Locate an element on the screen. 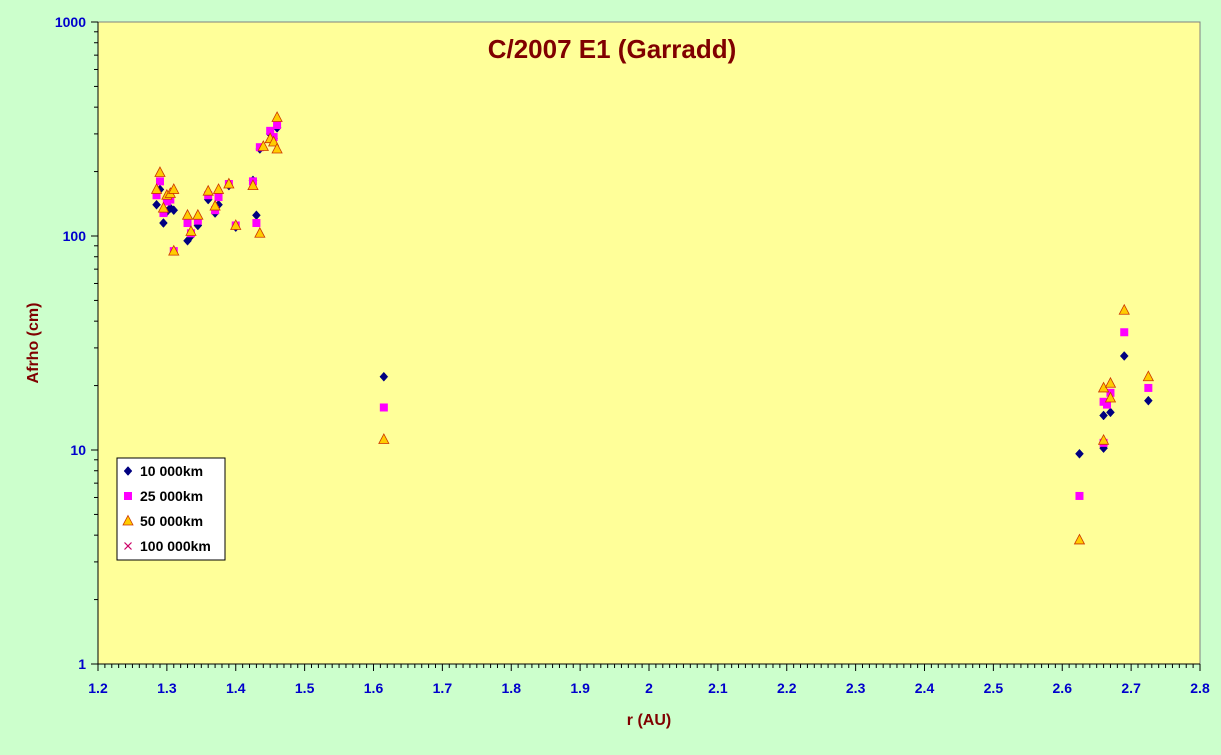  x-tick-label: 1.7 is located at coordinates (443, 688).